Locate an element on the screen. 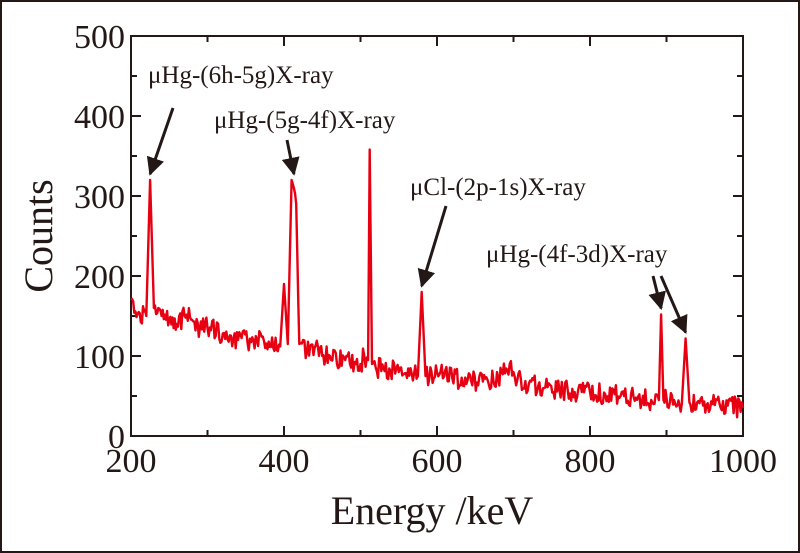 The image size is (800, 553). x-tick-label: 800 is located at coordinates (590, 461).